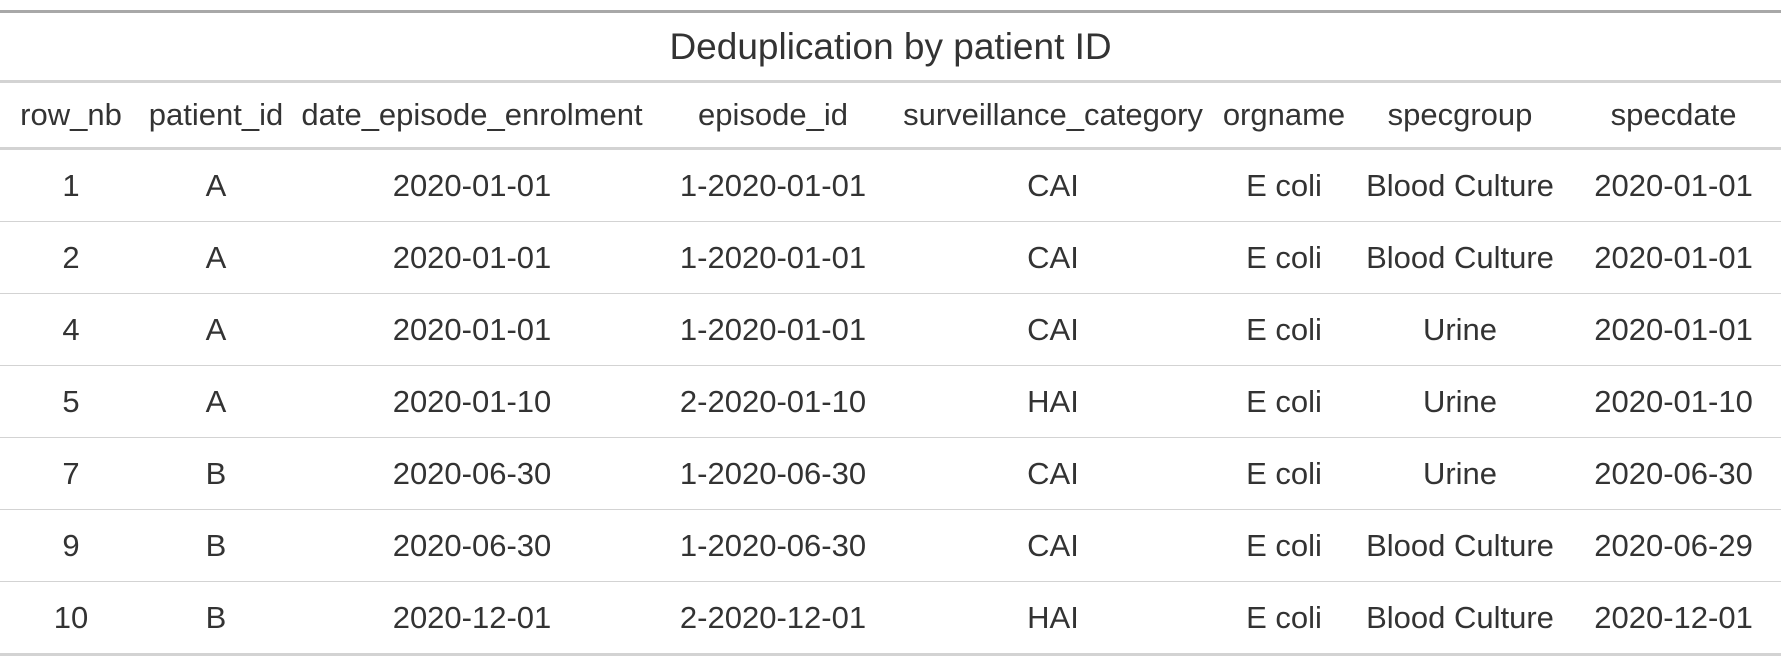 The height and width of the screenshot is (662, 1781). What do you see at coordinates (1053, 115) in the screenshot?
I see `column-header-surveillance-category: surveillance_category` at bounding box center [1053, 115].